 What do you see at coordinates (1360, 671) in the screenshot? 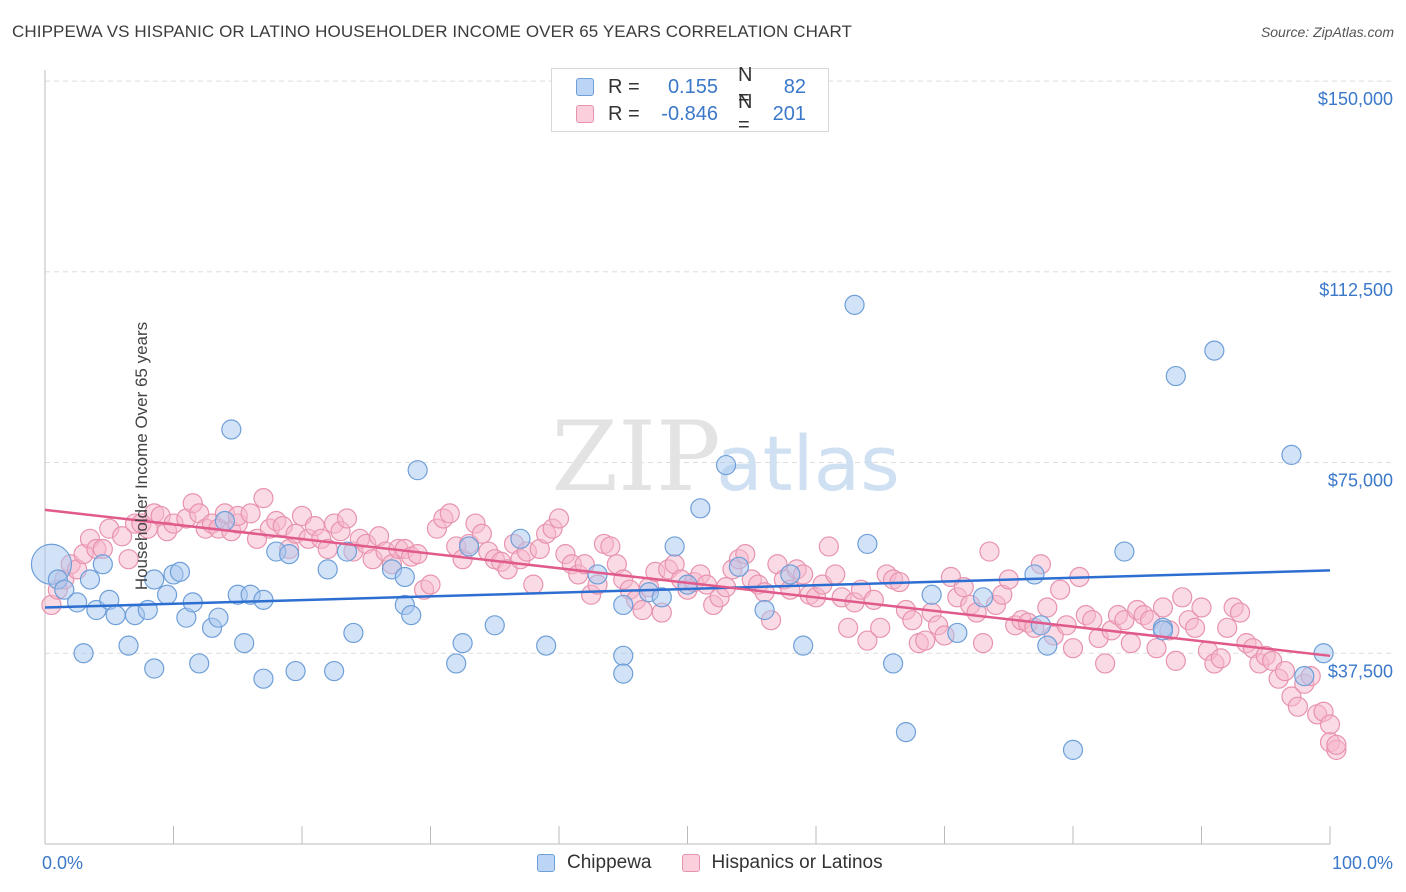
I see `y-tick-label: $37,500` at bounding box center [1360, 671].